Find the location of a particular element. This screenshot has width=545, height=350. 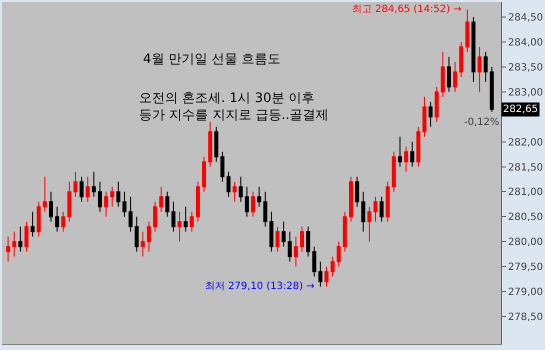

y-tick-label: 281,50 is located at coordinates (525, 168).